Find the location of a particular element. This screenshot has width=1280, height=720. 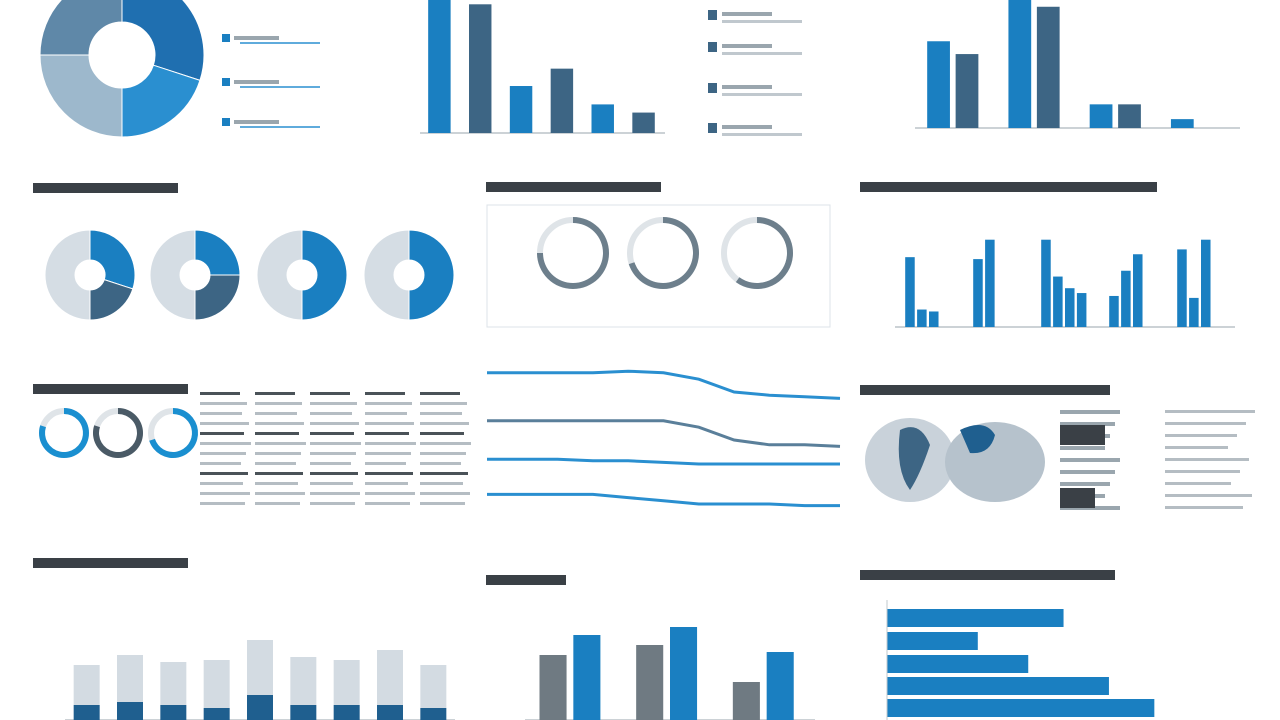

gauge-arc is located at coordinates (764, 253).